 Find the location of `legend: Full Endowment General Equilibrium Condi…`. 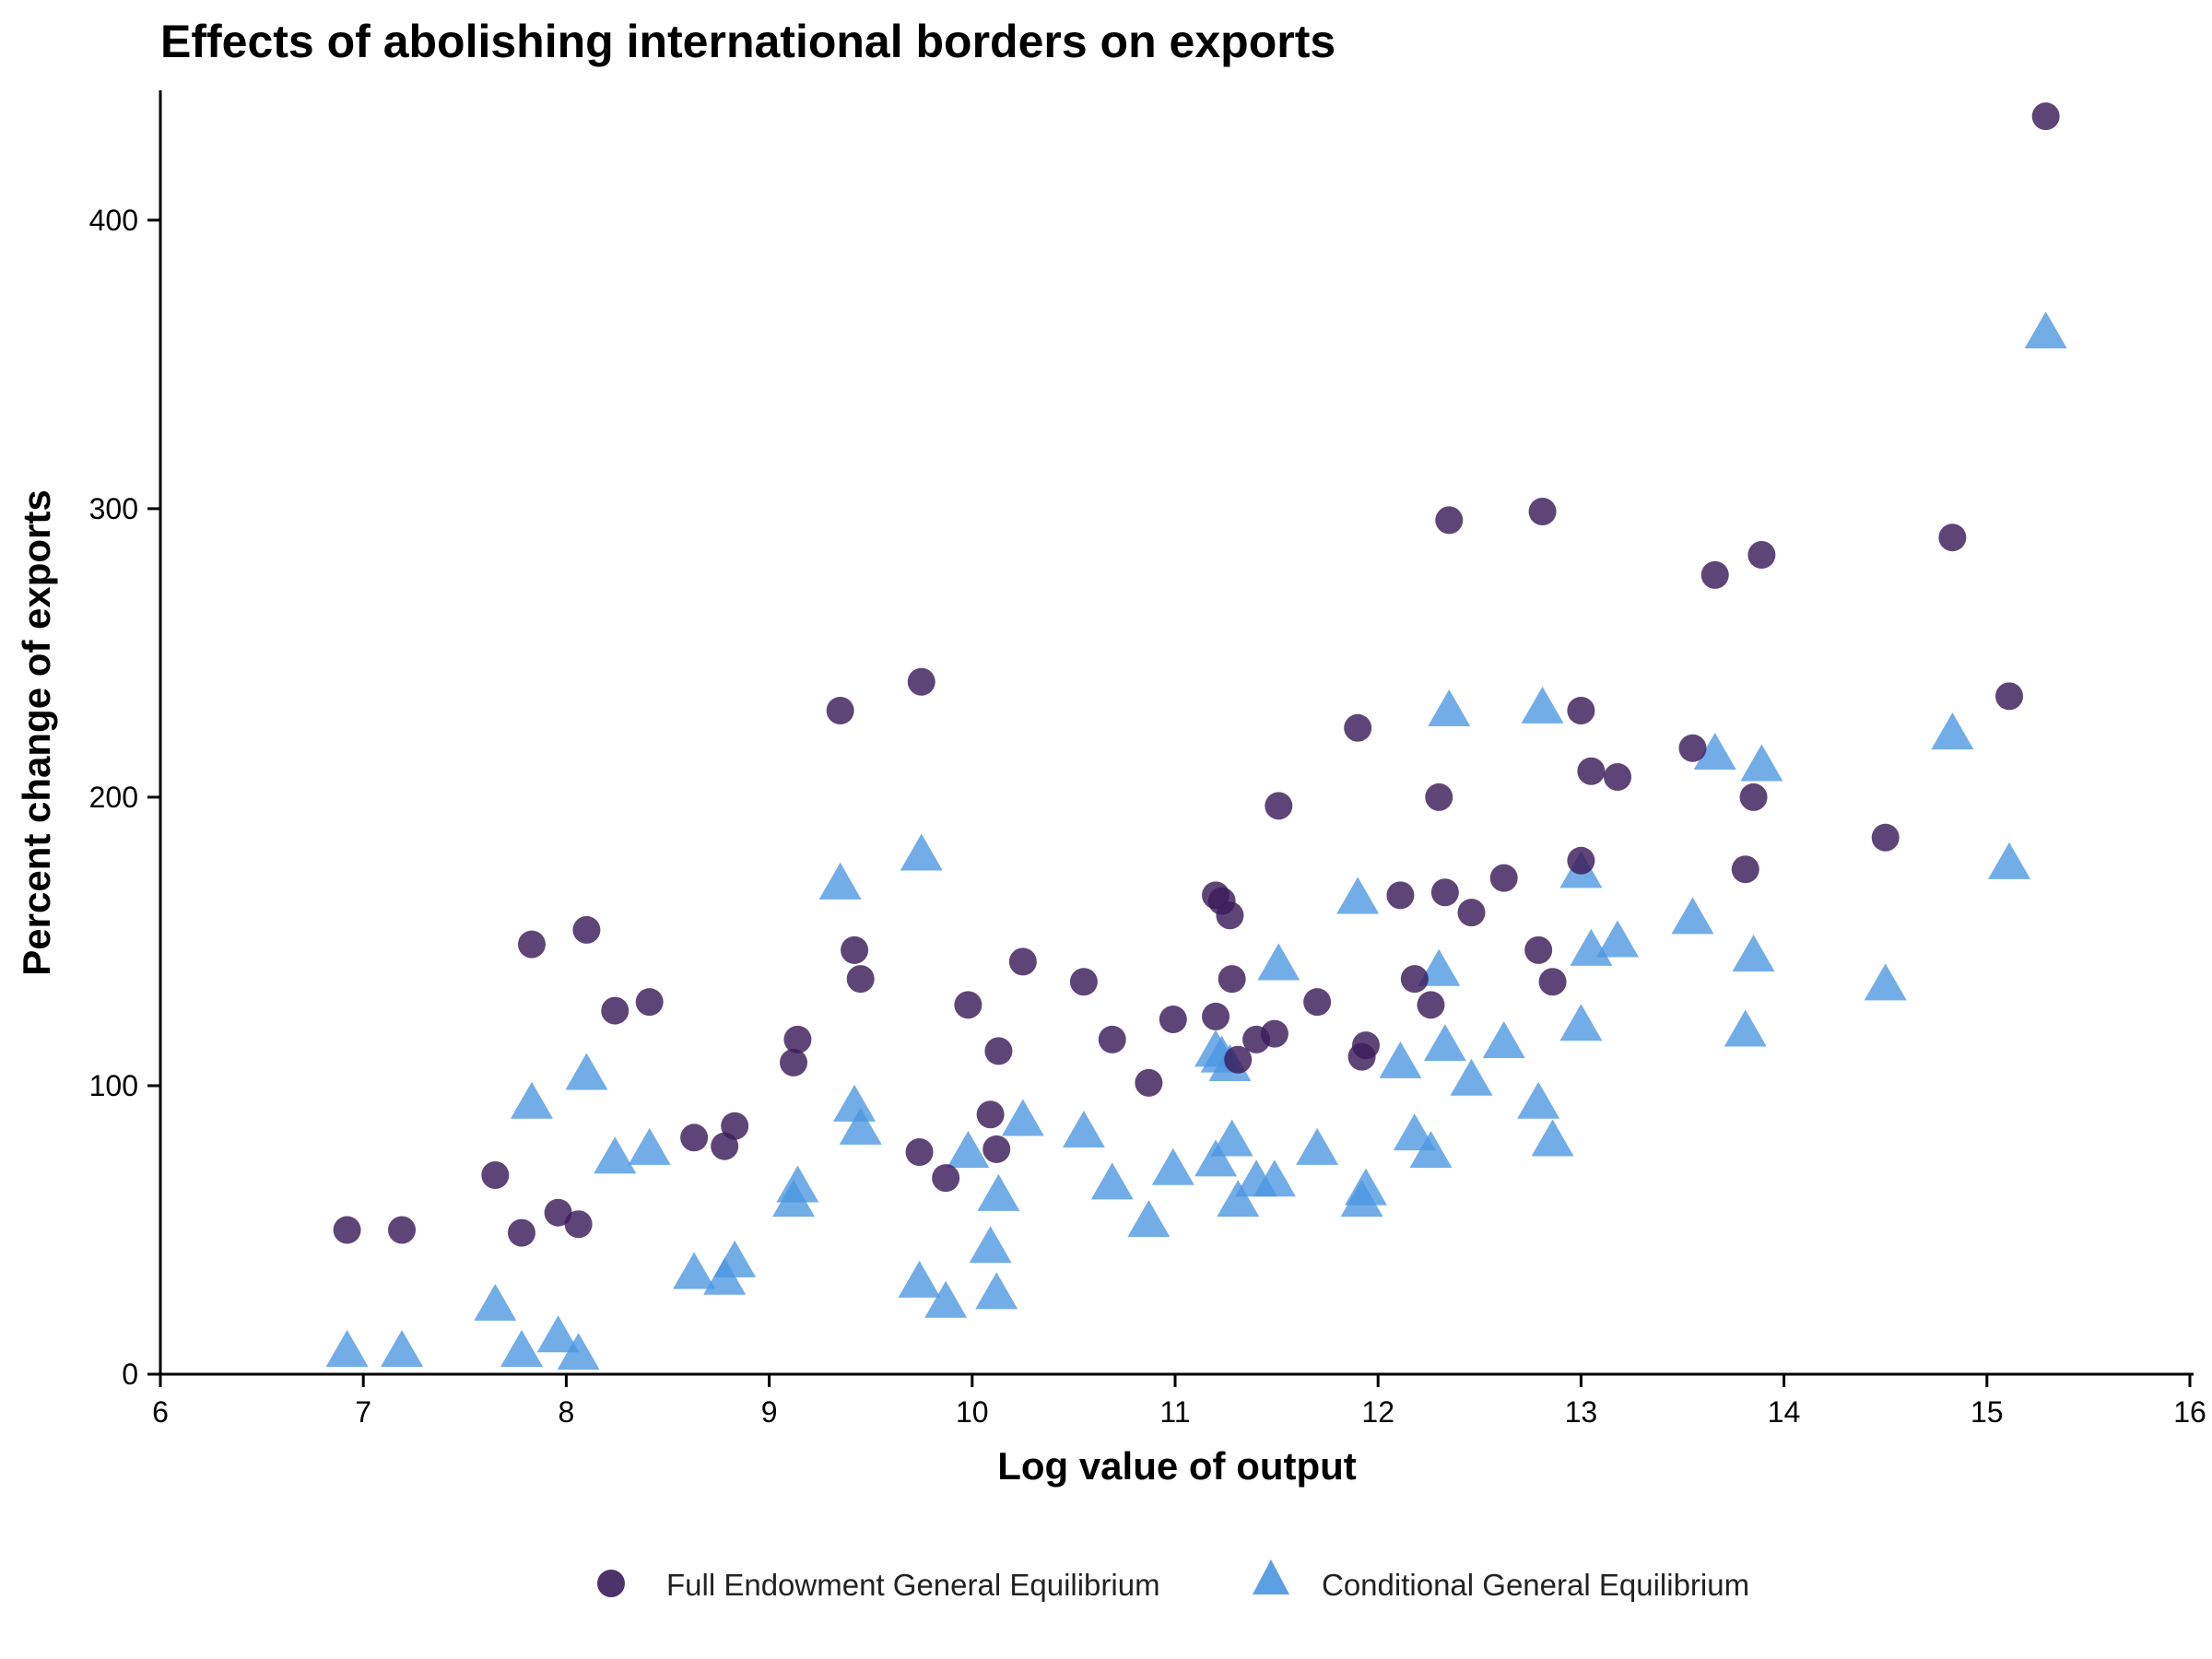

legend: Full Endowment General Equilibrium Condi… is located at coordinates (1173, 1580).